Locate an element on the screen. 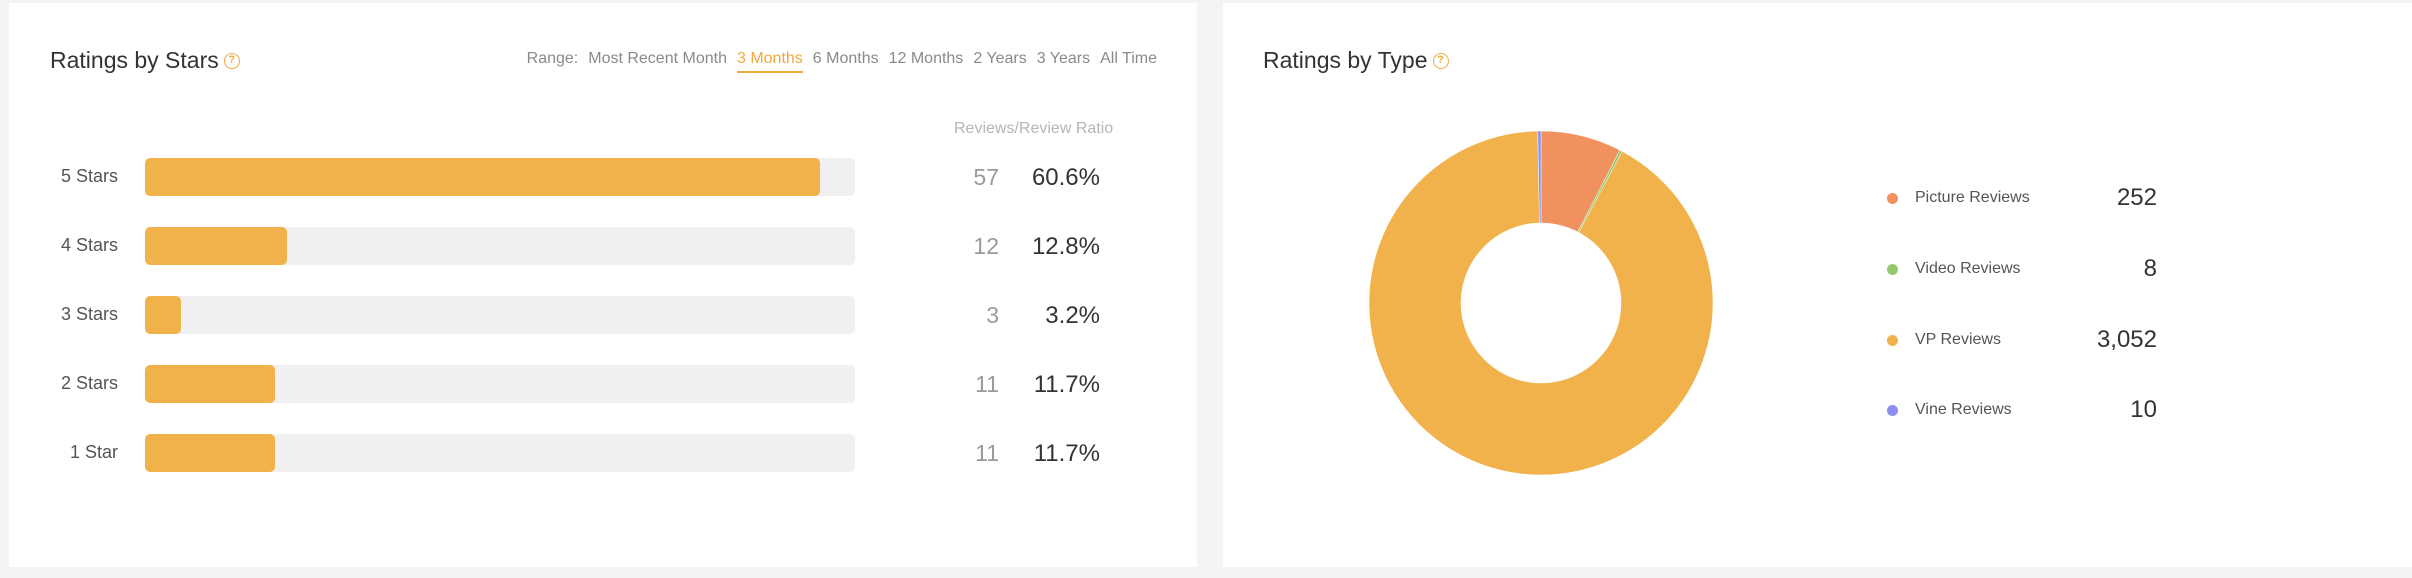  star-count: 3 is located at coordinates (992, 315).